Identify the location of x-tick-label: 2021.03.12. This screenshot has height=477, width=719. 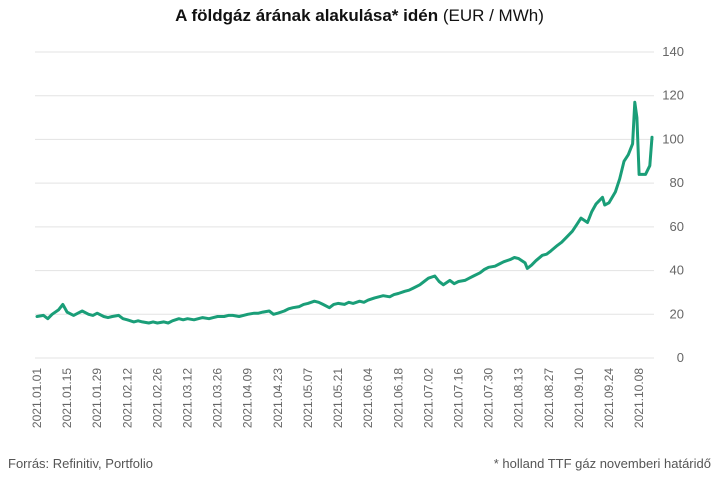
(188, 398).